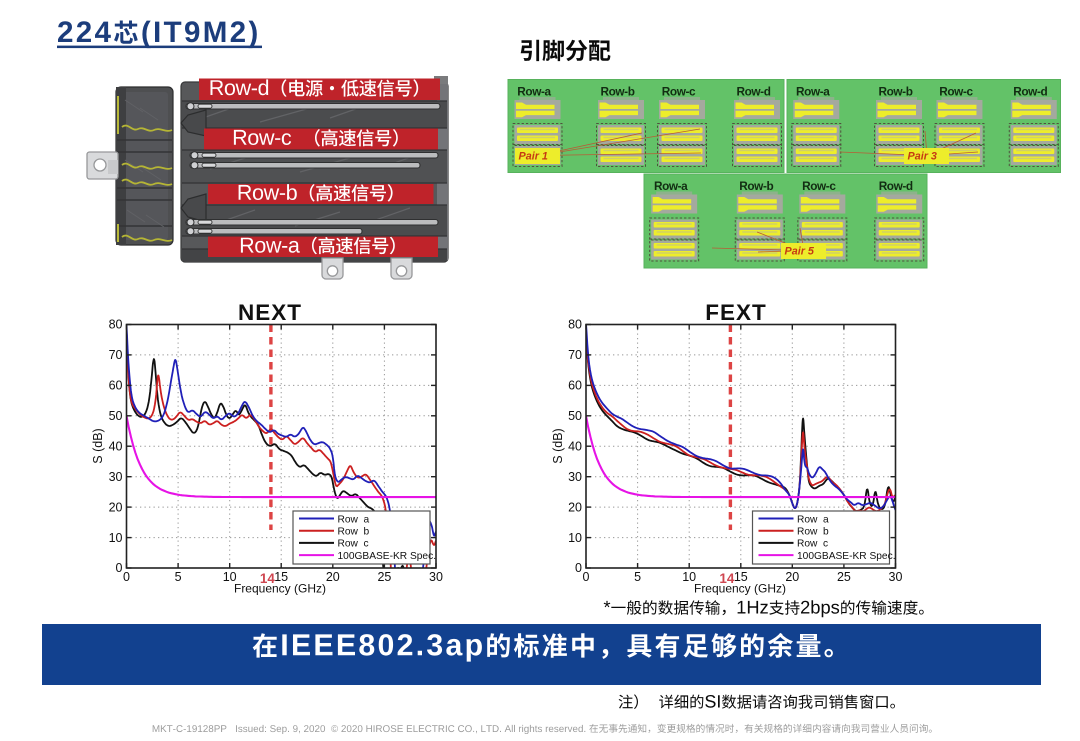 Image resolution: width=1080 pixels, height=741 pixels. Describe the element at coordinates (922, 157) in the screenshot. I see `svg-text: Pair 3` at that location.